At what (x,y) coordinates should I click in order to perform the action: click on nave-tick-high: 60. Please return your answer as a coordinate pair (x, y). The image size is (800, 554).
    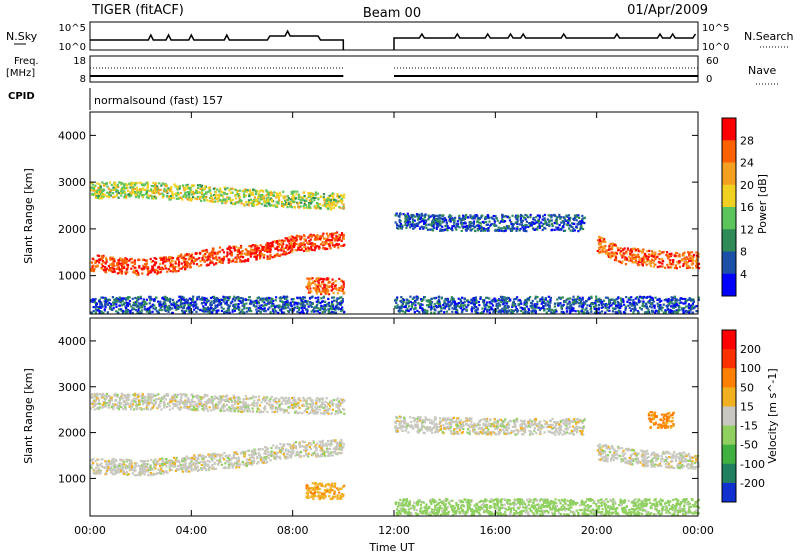
    Looking at the image, I should click on (712, 61).